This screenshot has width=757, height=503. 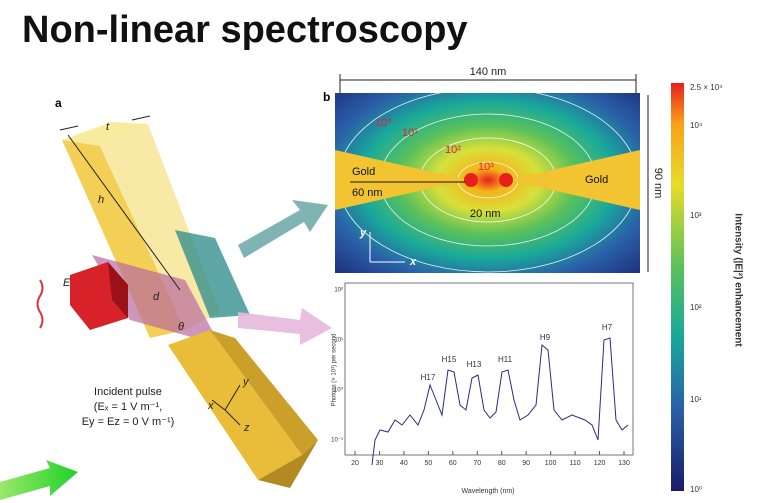 What do you see at coordinates (283, 229) in the screenshot?
I see `arrow-teal` at bounding box center [283, 229].